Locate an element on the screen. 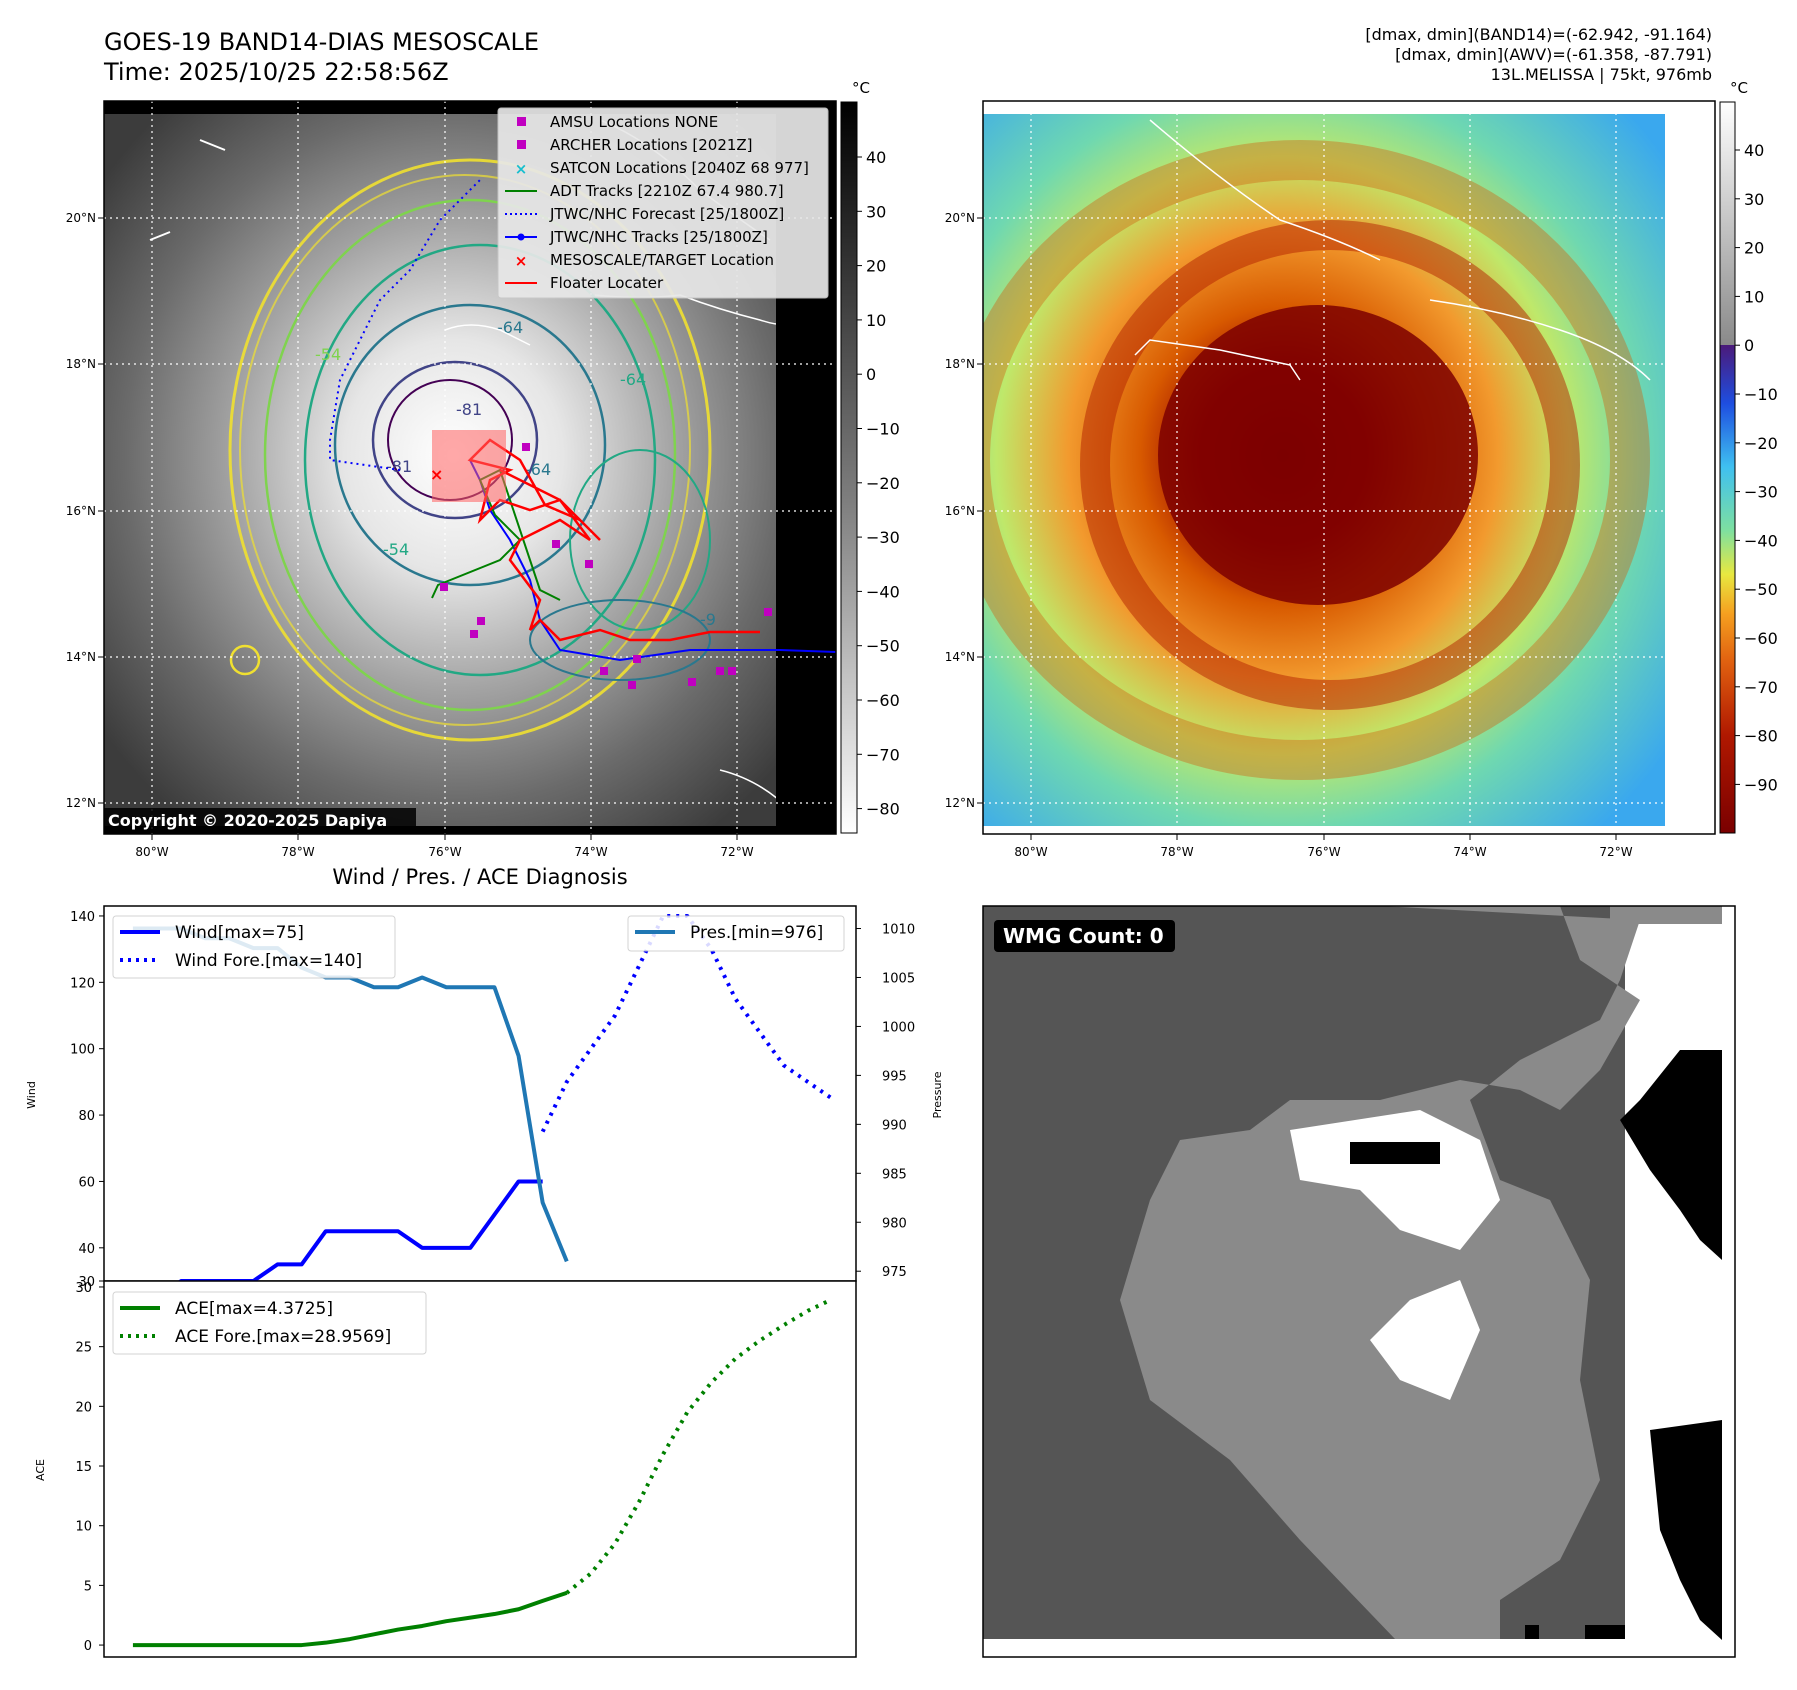 The height and width of the screenshot is (1690, 1797). contour-green is located at coordinates (470, 455).